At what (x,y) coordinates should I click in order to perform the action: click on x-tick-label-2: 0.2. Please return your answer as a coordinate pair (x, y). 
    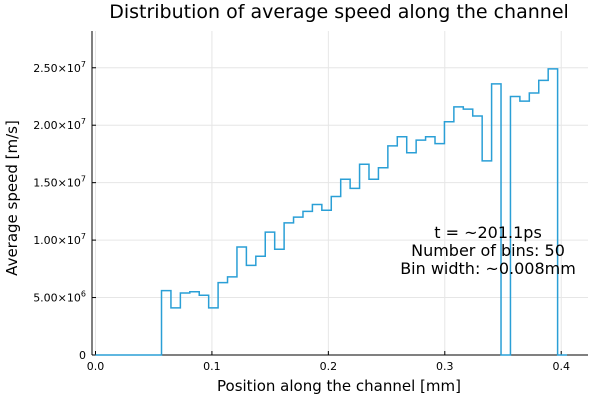
    Looking at the image, I should click on (329, 366).